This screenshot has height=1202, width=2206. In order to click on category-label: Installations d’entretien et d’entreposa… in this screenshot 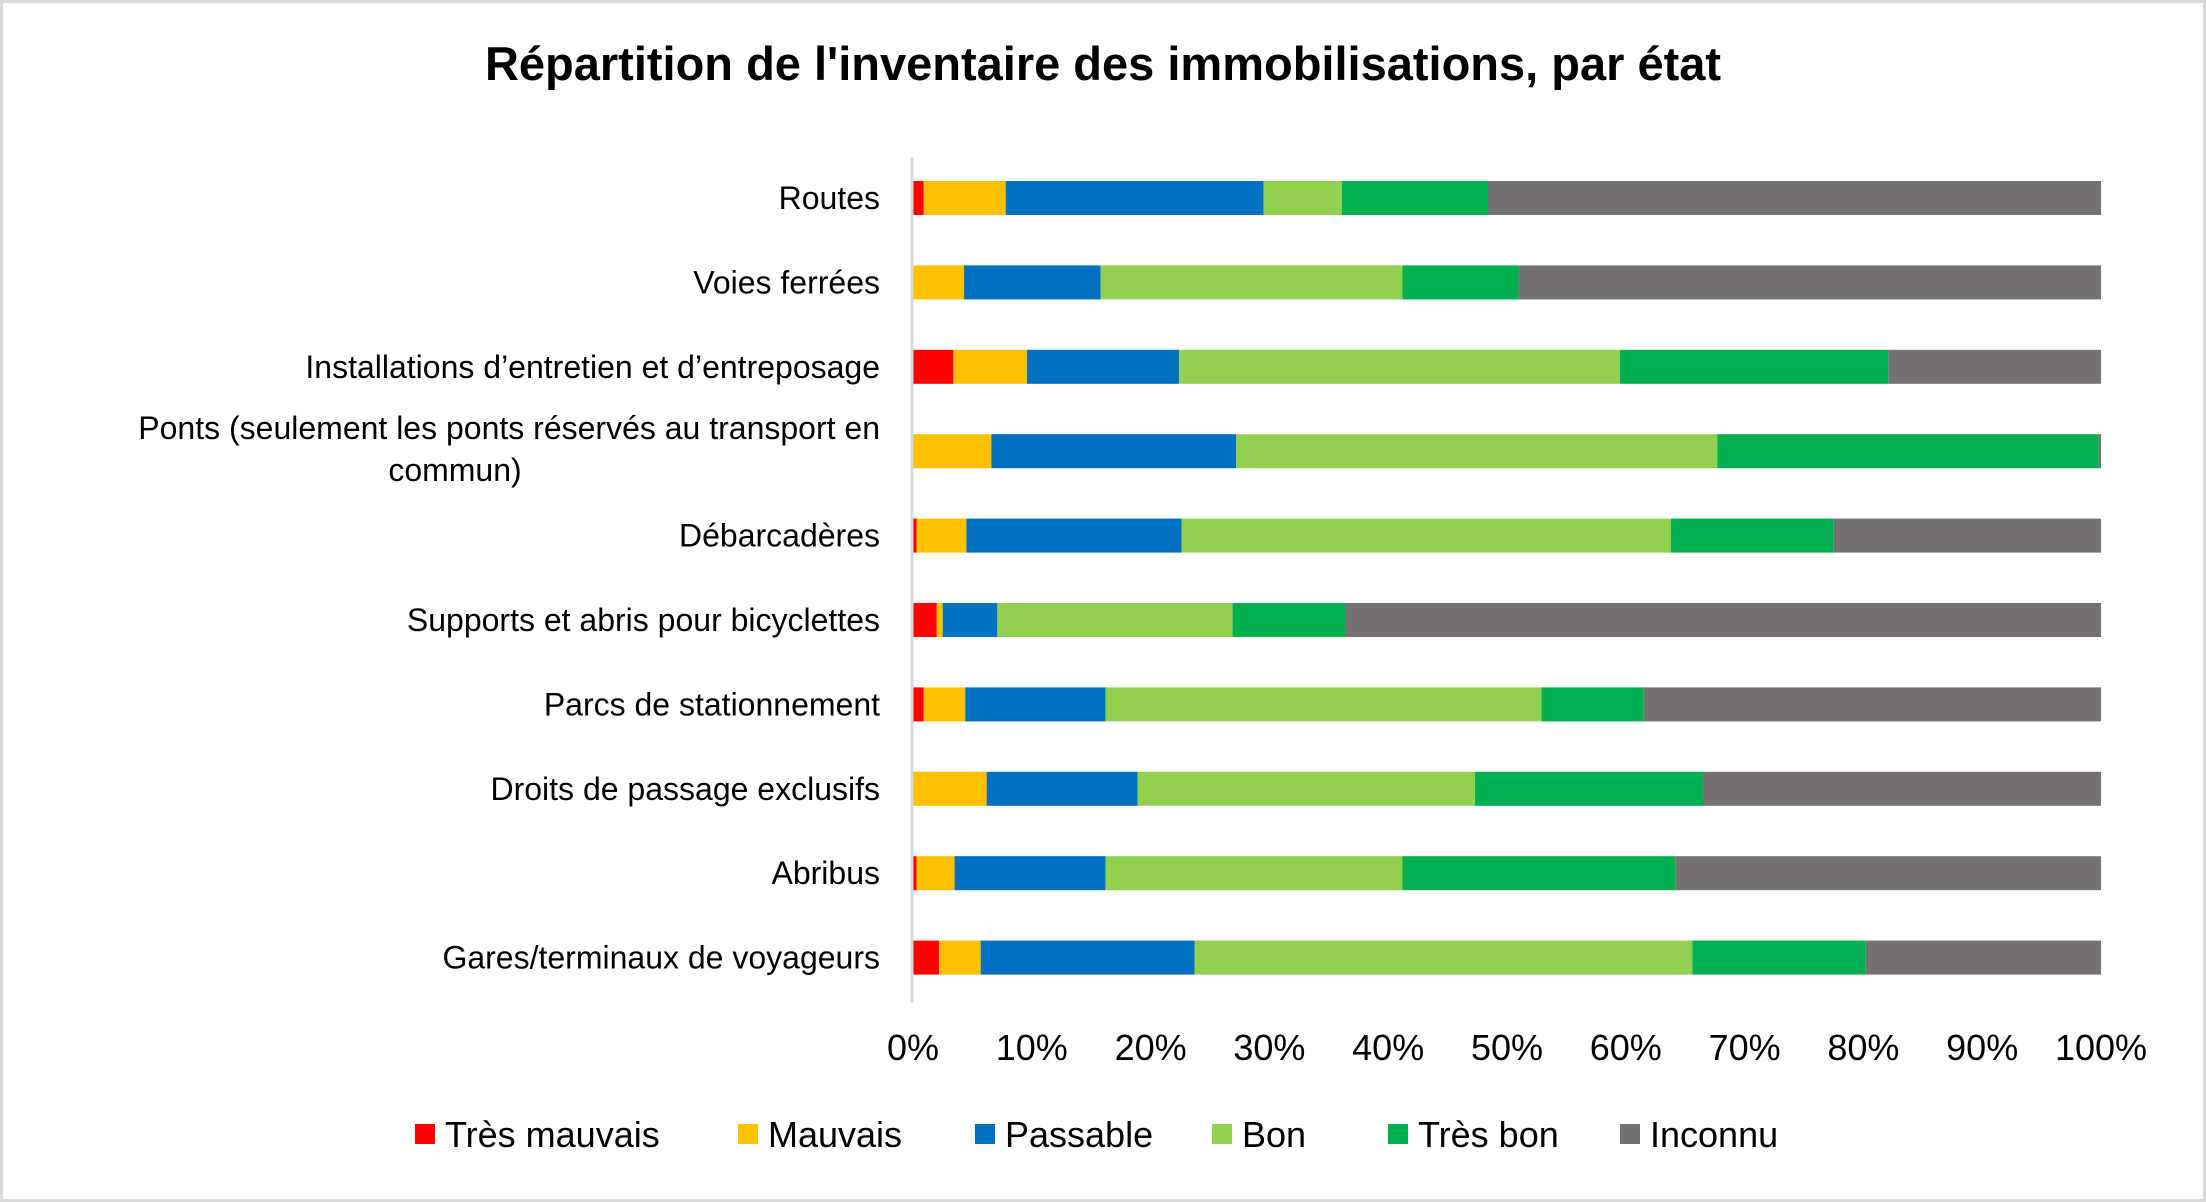, I will do `click(592, 367)`.